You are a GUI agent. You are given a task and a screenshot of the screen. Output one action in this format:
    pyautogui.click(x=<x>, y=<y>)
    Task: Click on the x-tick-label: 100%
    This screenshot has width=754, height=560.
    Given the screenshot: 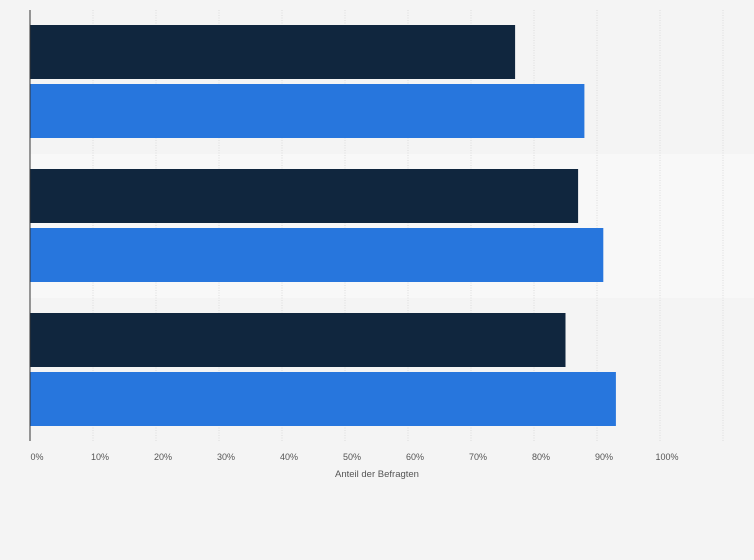 What is the action you would take?
    pyautogui.click(x=666, y=457)
    